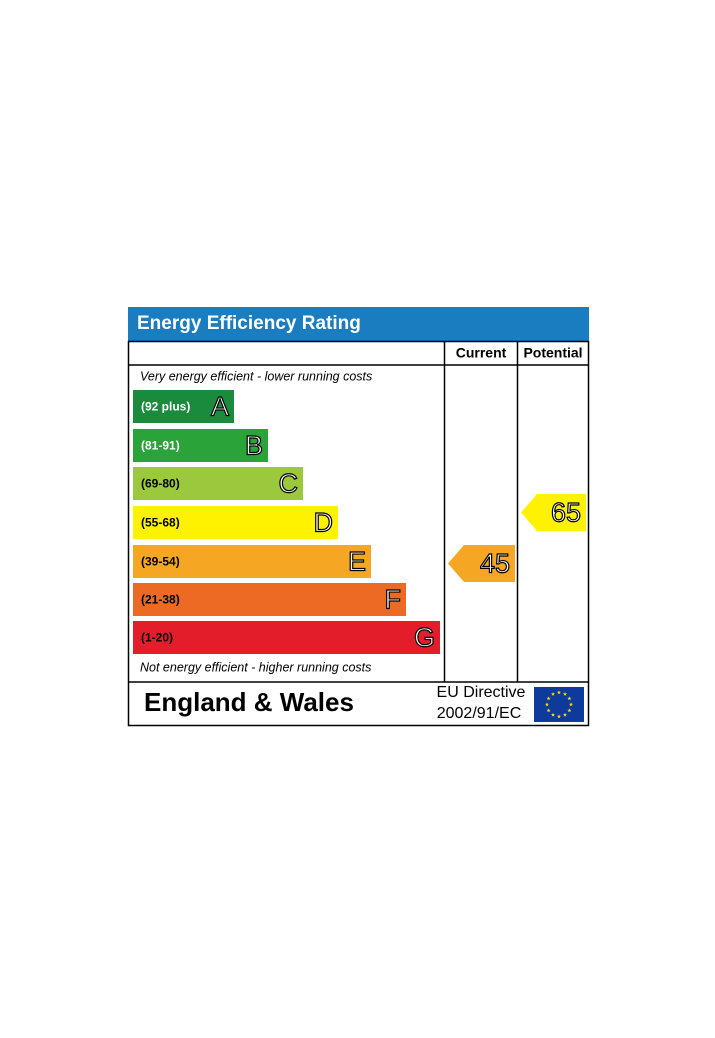  I want to click on directive: EU Directive, so click(481, 692).